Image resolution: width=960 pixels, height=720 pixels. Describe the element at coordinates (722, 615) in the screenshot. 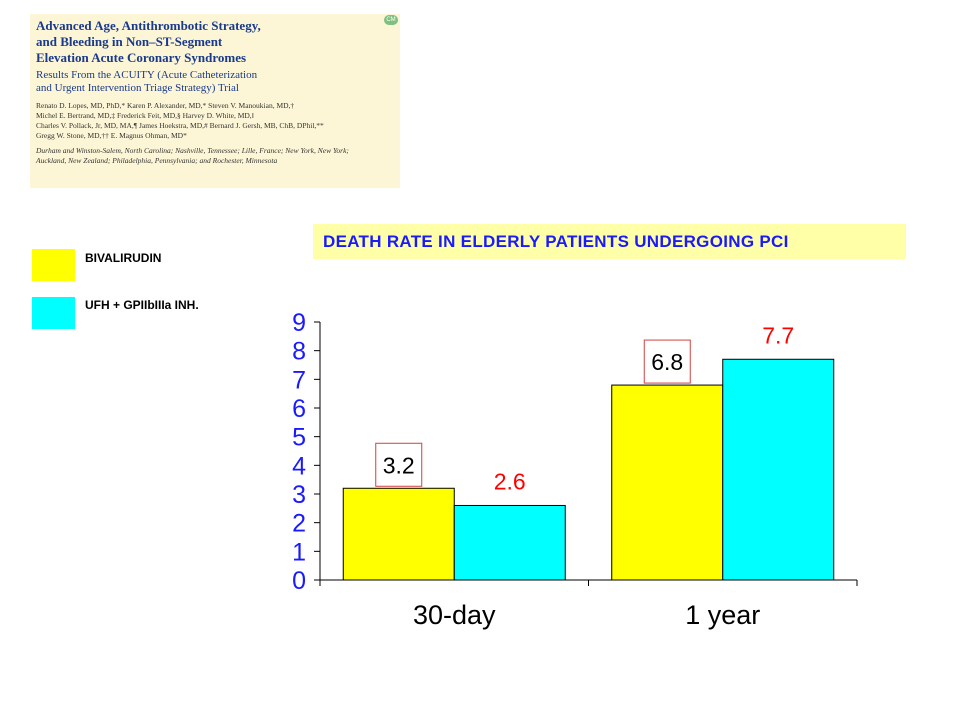

I see `x-category-label: 1 year` at that location.